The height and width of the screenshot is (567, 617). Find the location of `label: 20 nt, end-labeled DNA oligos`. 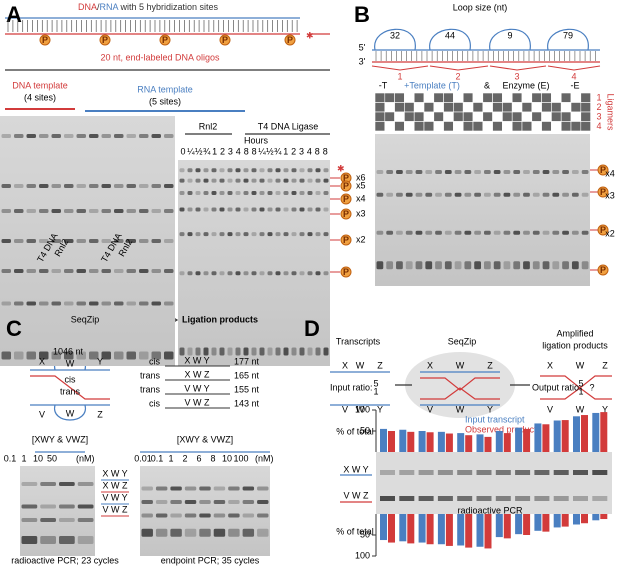

label: 20 nt, end-labeled DNA oligos is located at coordinates (160, 57).